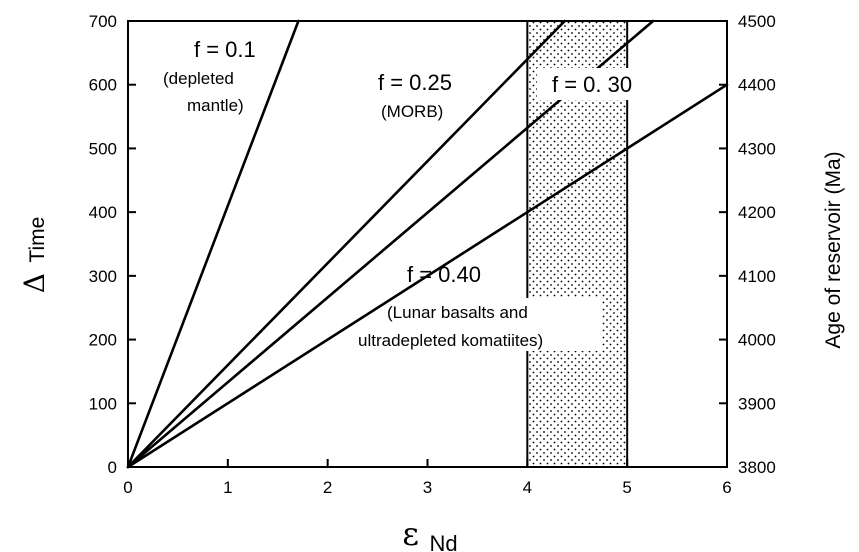 This screenshot has width=859, height=552. I want to click on x-tick-label-0: 0, so click(127, 487).